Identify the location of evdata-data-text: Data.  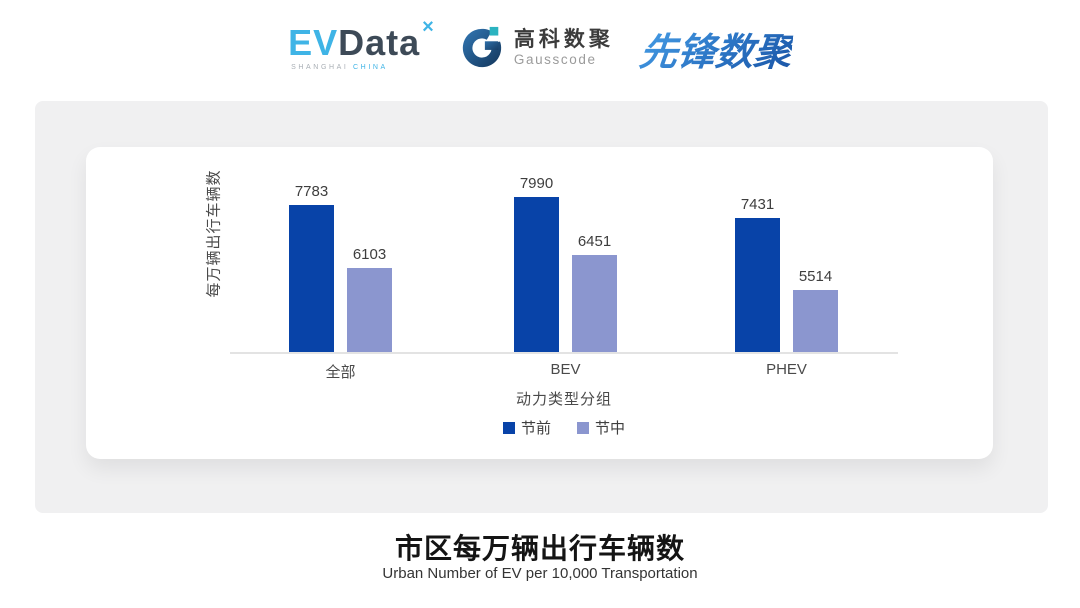
(379, 42).